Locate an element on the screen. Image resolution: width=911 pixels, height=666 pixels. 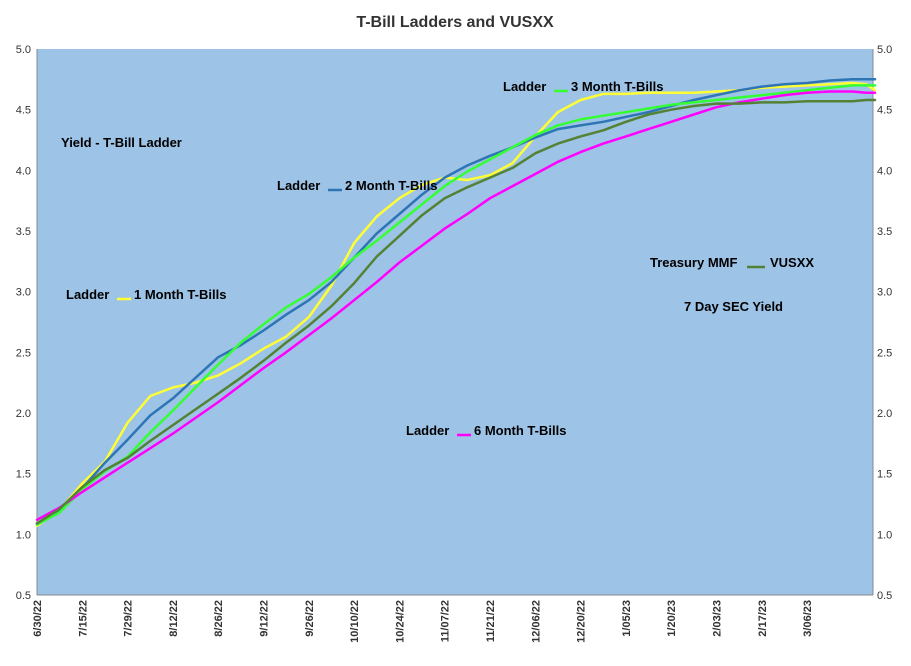
y-tick-label-right: 3.5 is located at coordinates (884, 232).